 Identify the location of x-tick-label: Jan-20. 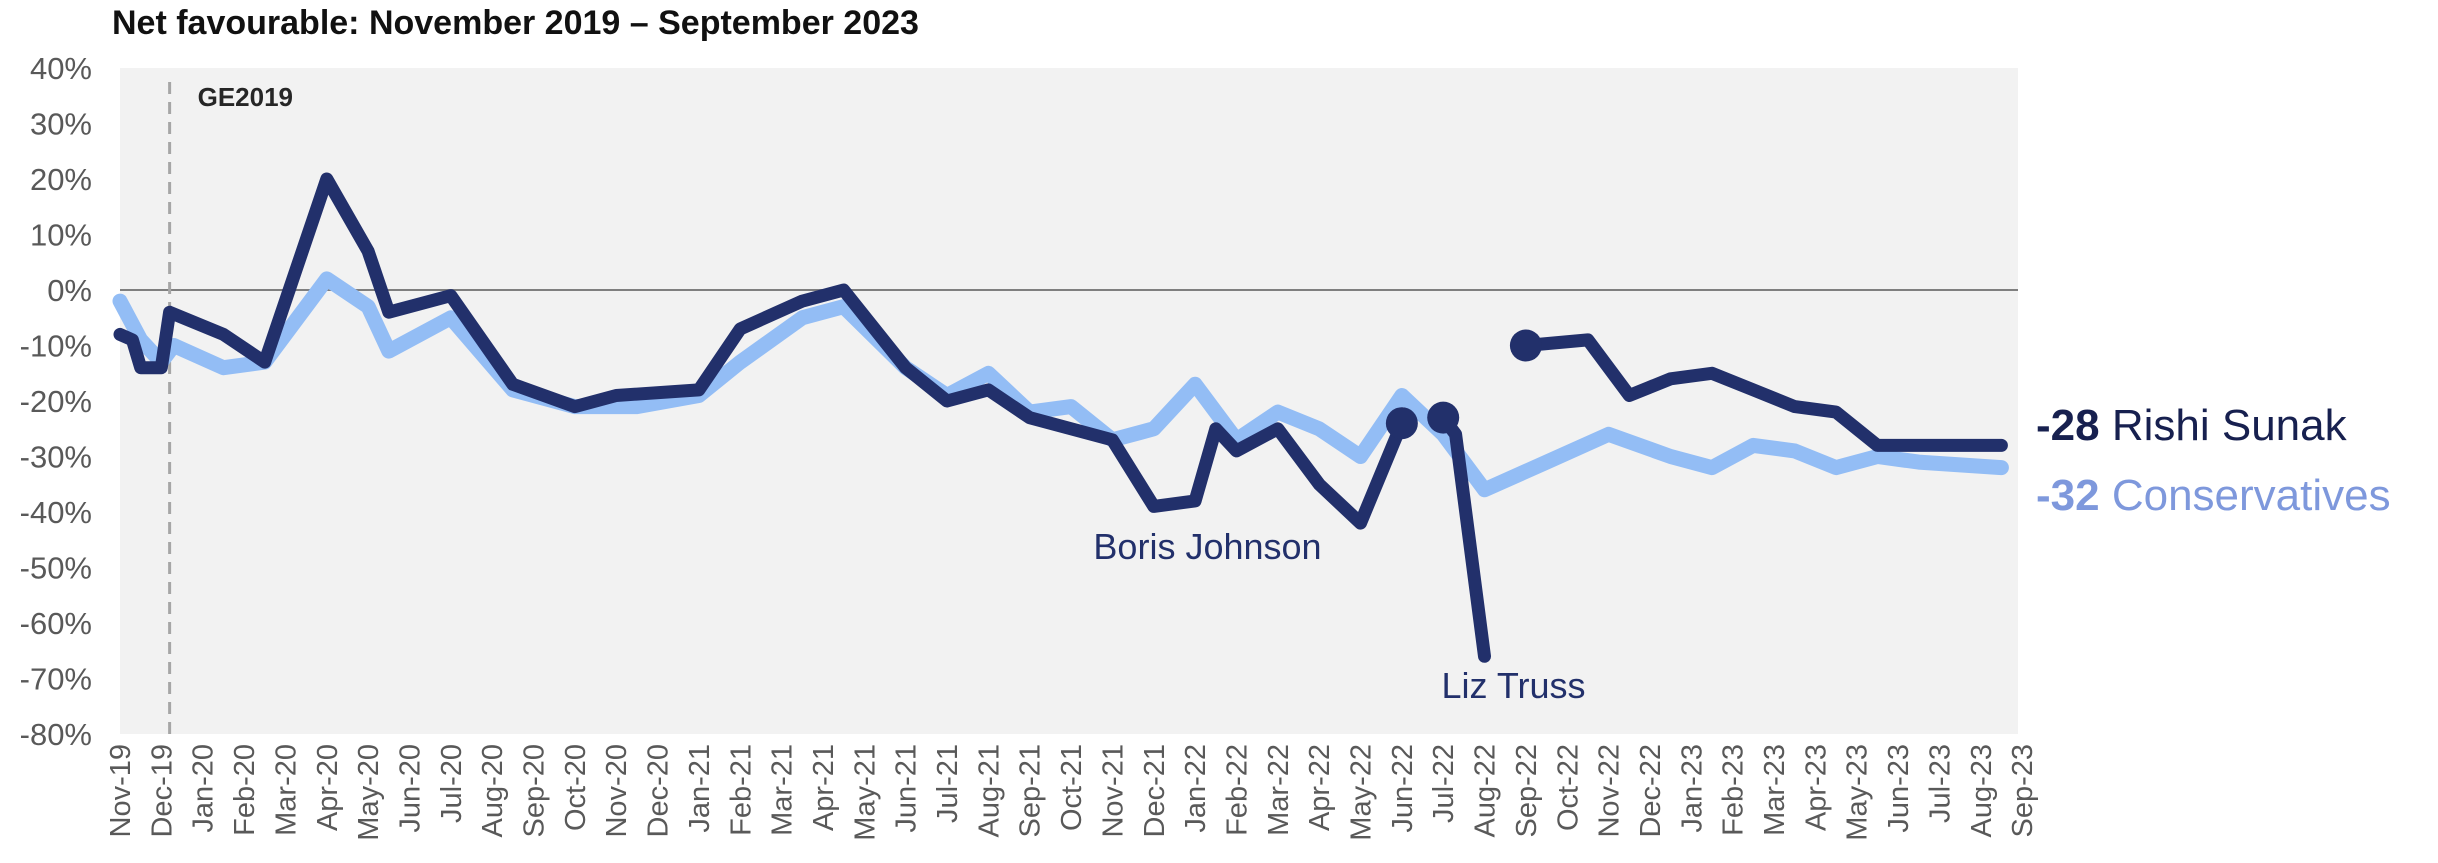
(204, 788).